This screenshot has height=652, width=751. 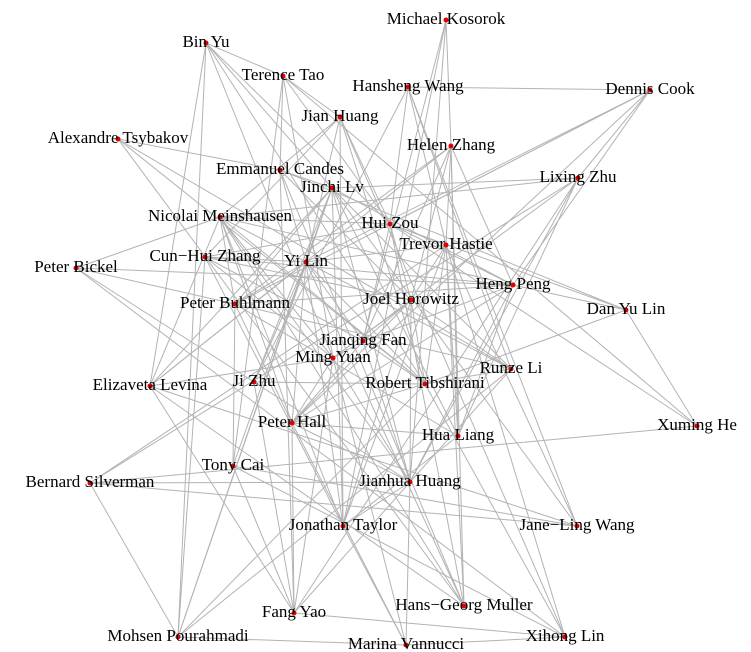 I want to click on node-label: Xihong Lin, so click(x=565, y=635).